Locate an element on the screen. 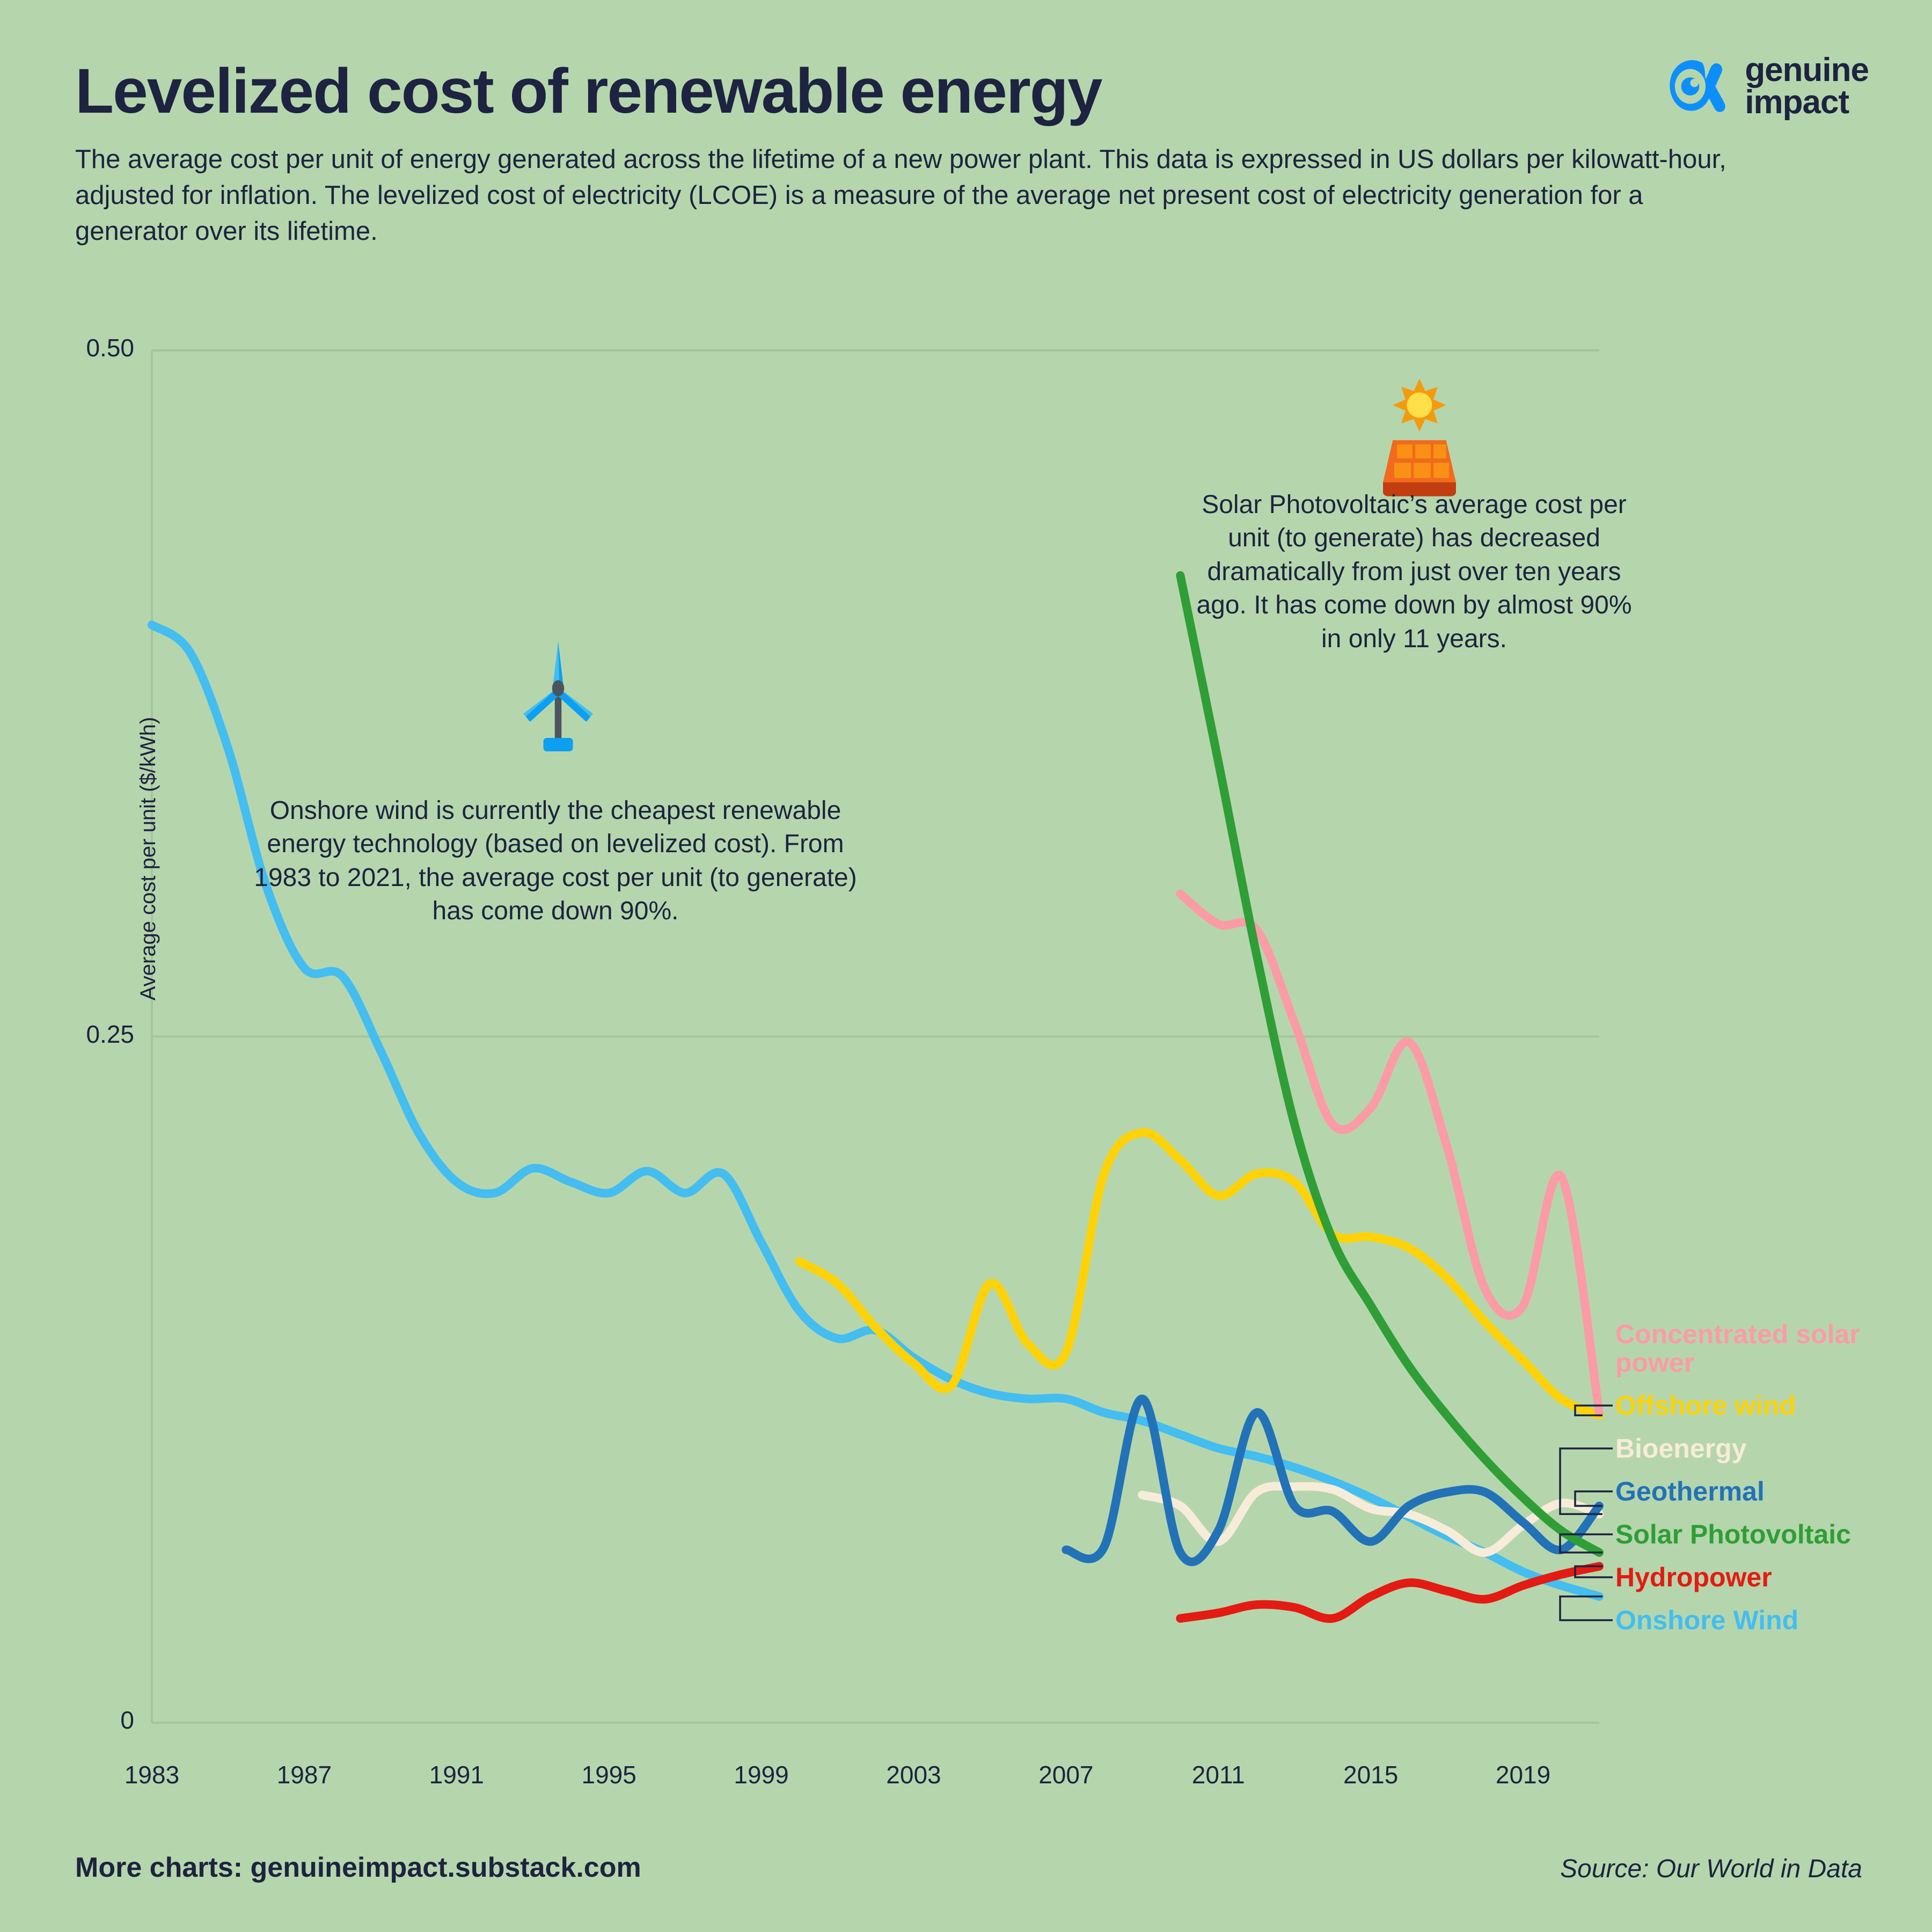 This screenshot has width=1932, height=1932. brand-line-2: impact is located at coordinates (1797, 102).